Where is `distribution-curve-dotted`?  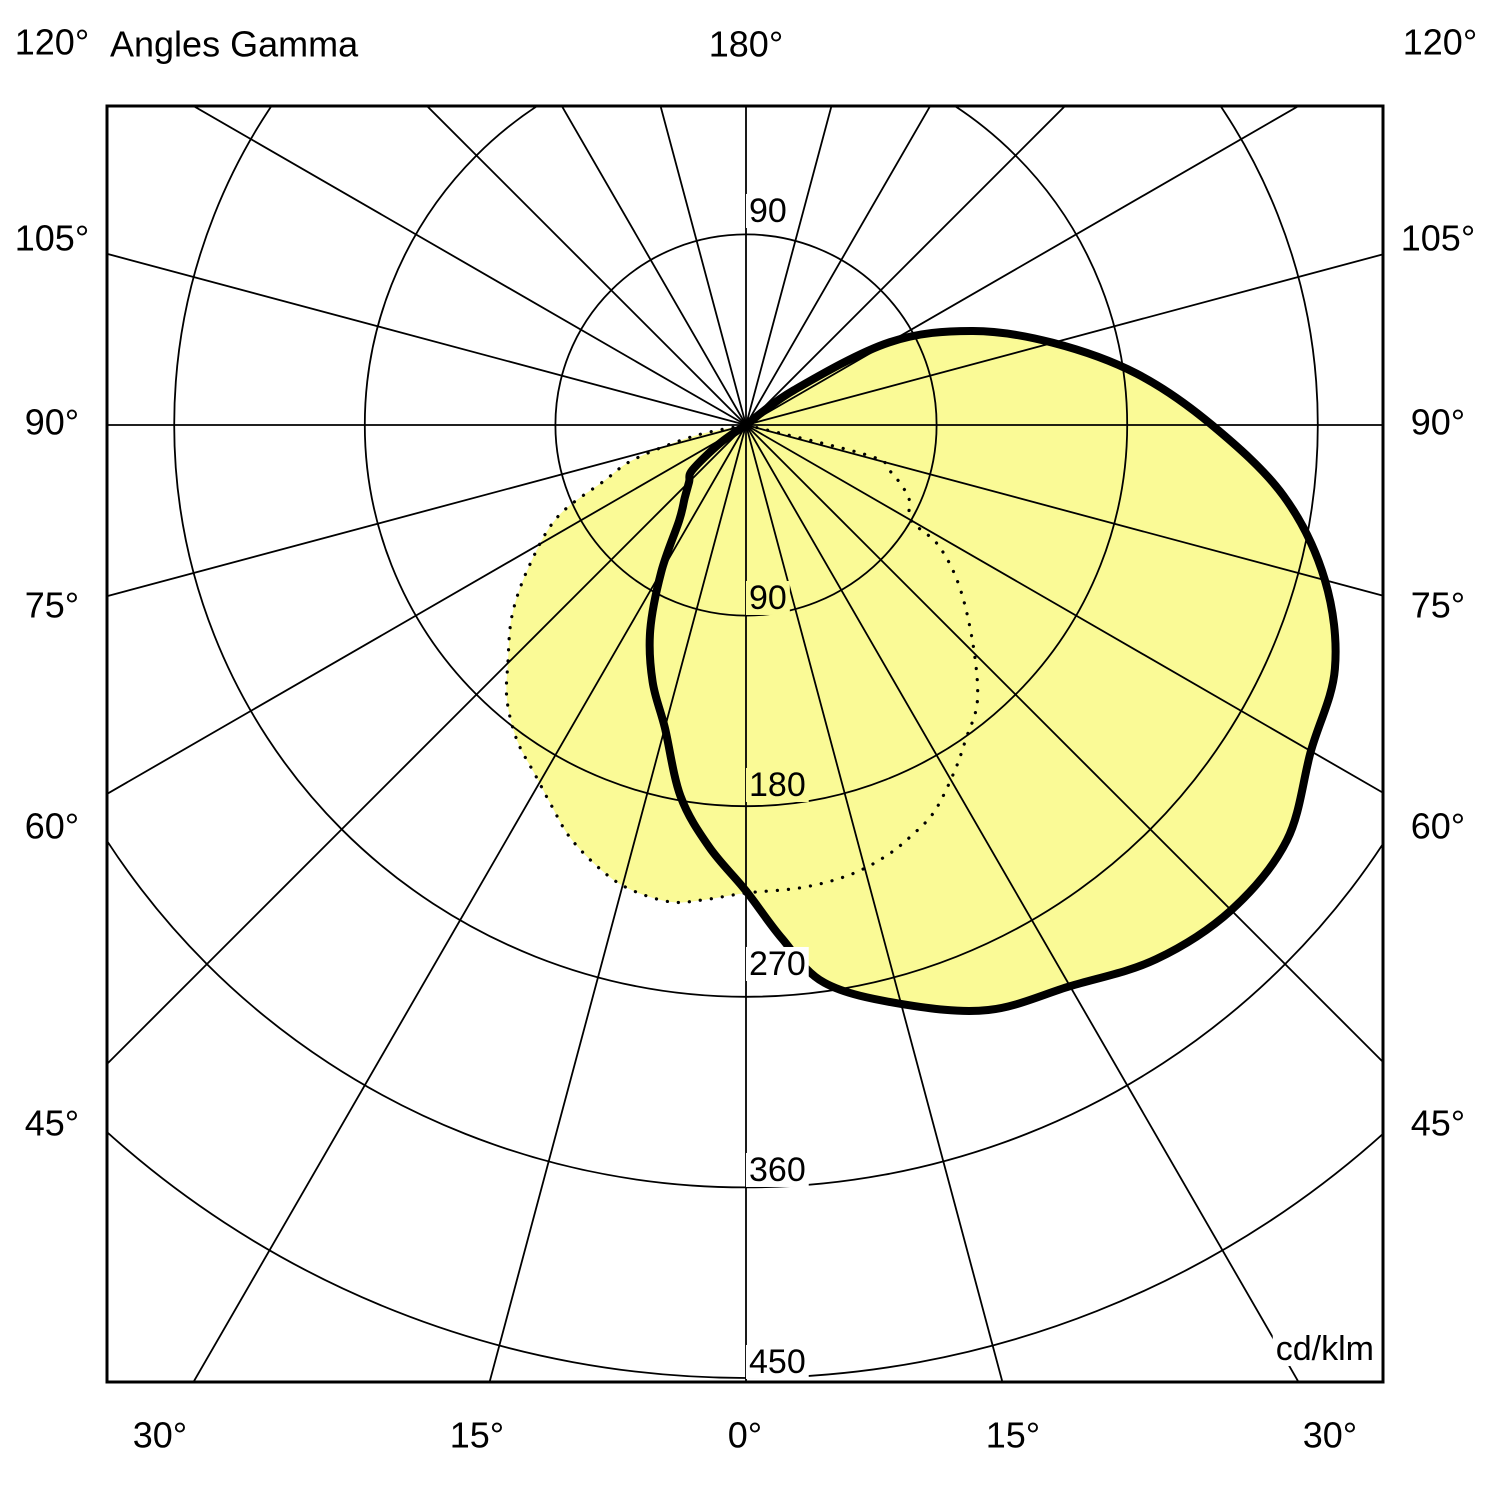 distribution-curve-dotted is located at coordinates (742, 664).